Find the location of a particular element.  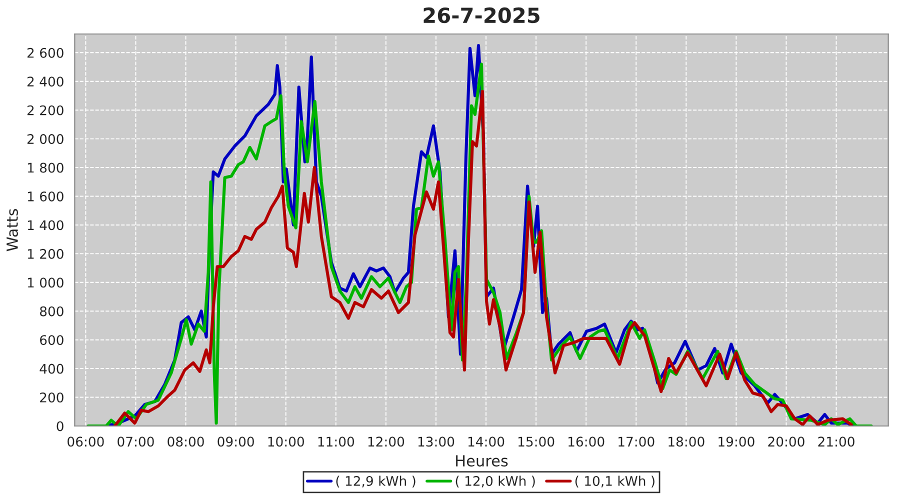

y-tick-label: 0 is located at coordinates (60, 426).